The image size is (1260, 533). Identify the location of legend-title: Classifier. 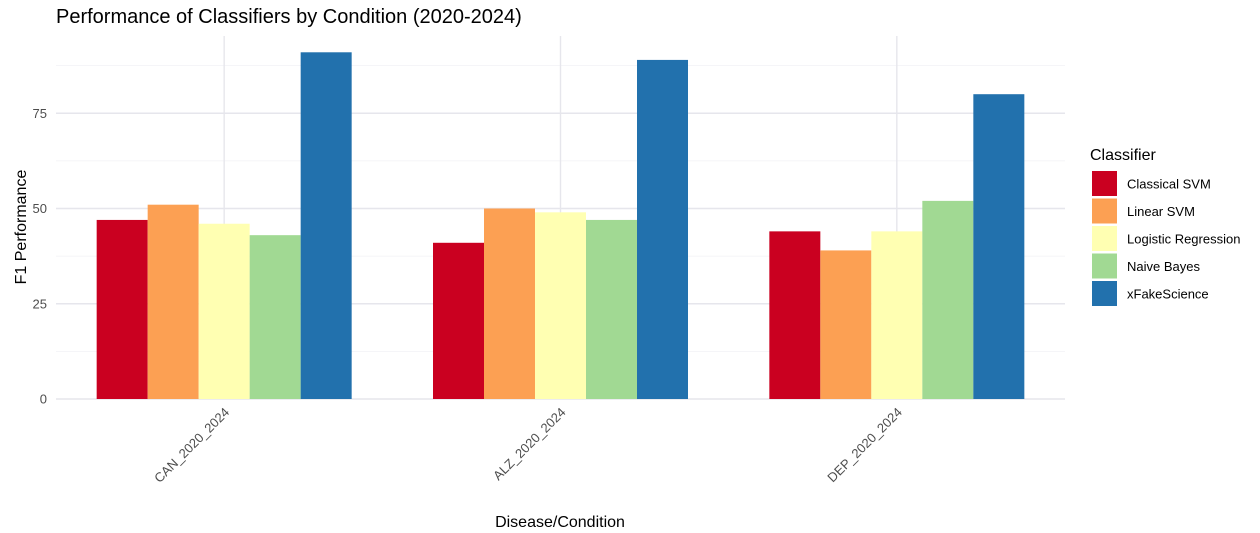
(1123, 155).